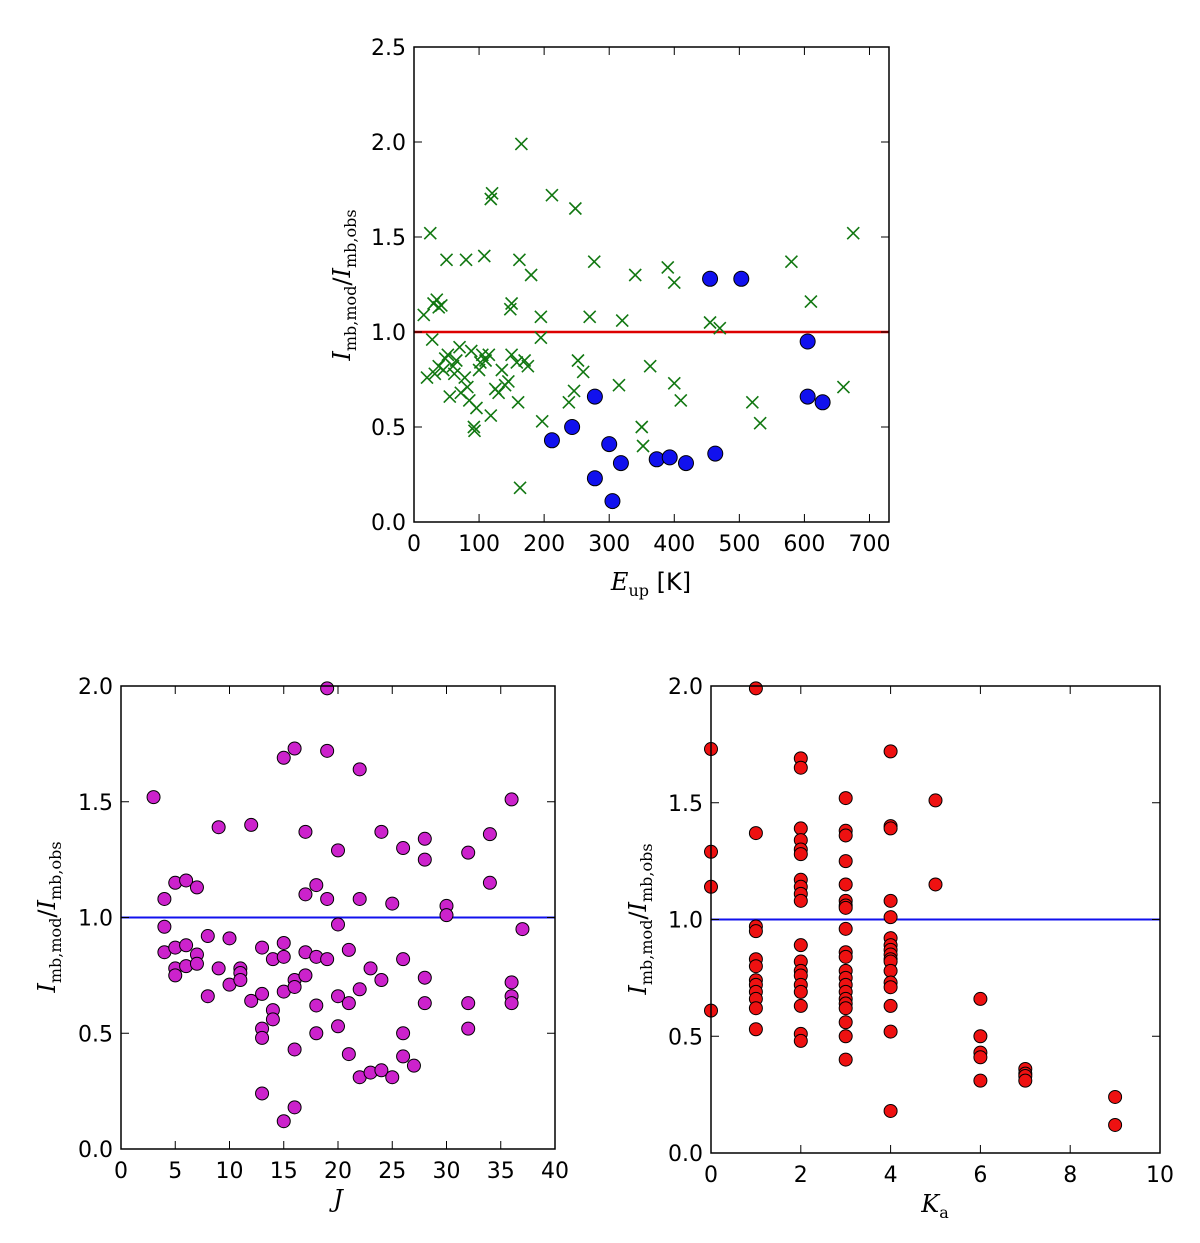 The image size is (1200, 1243). What do you see at coordinates (121, 1171) in the screenshot?
I see `x-tick-label: 0` at bounding box center [121, 1171].